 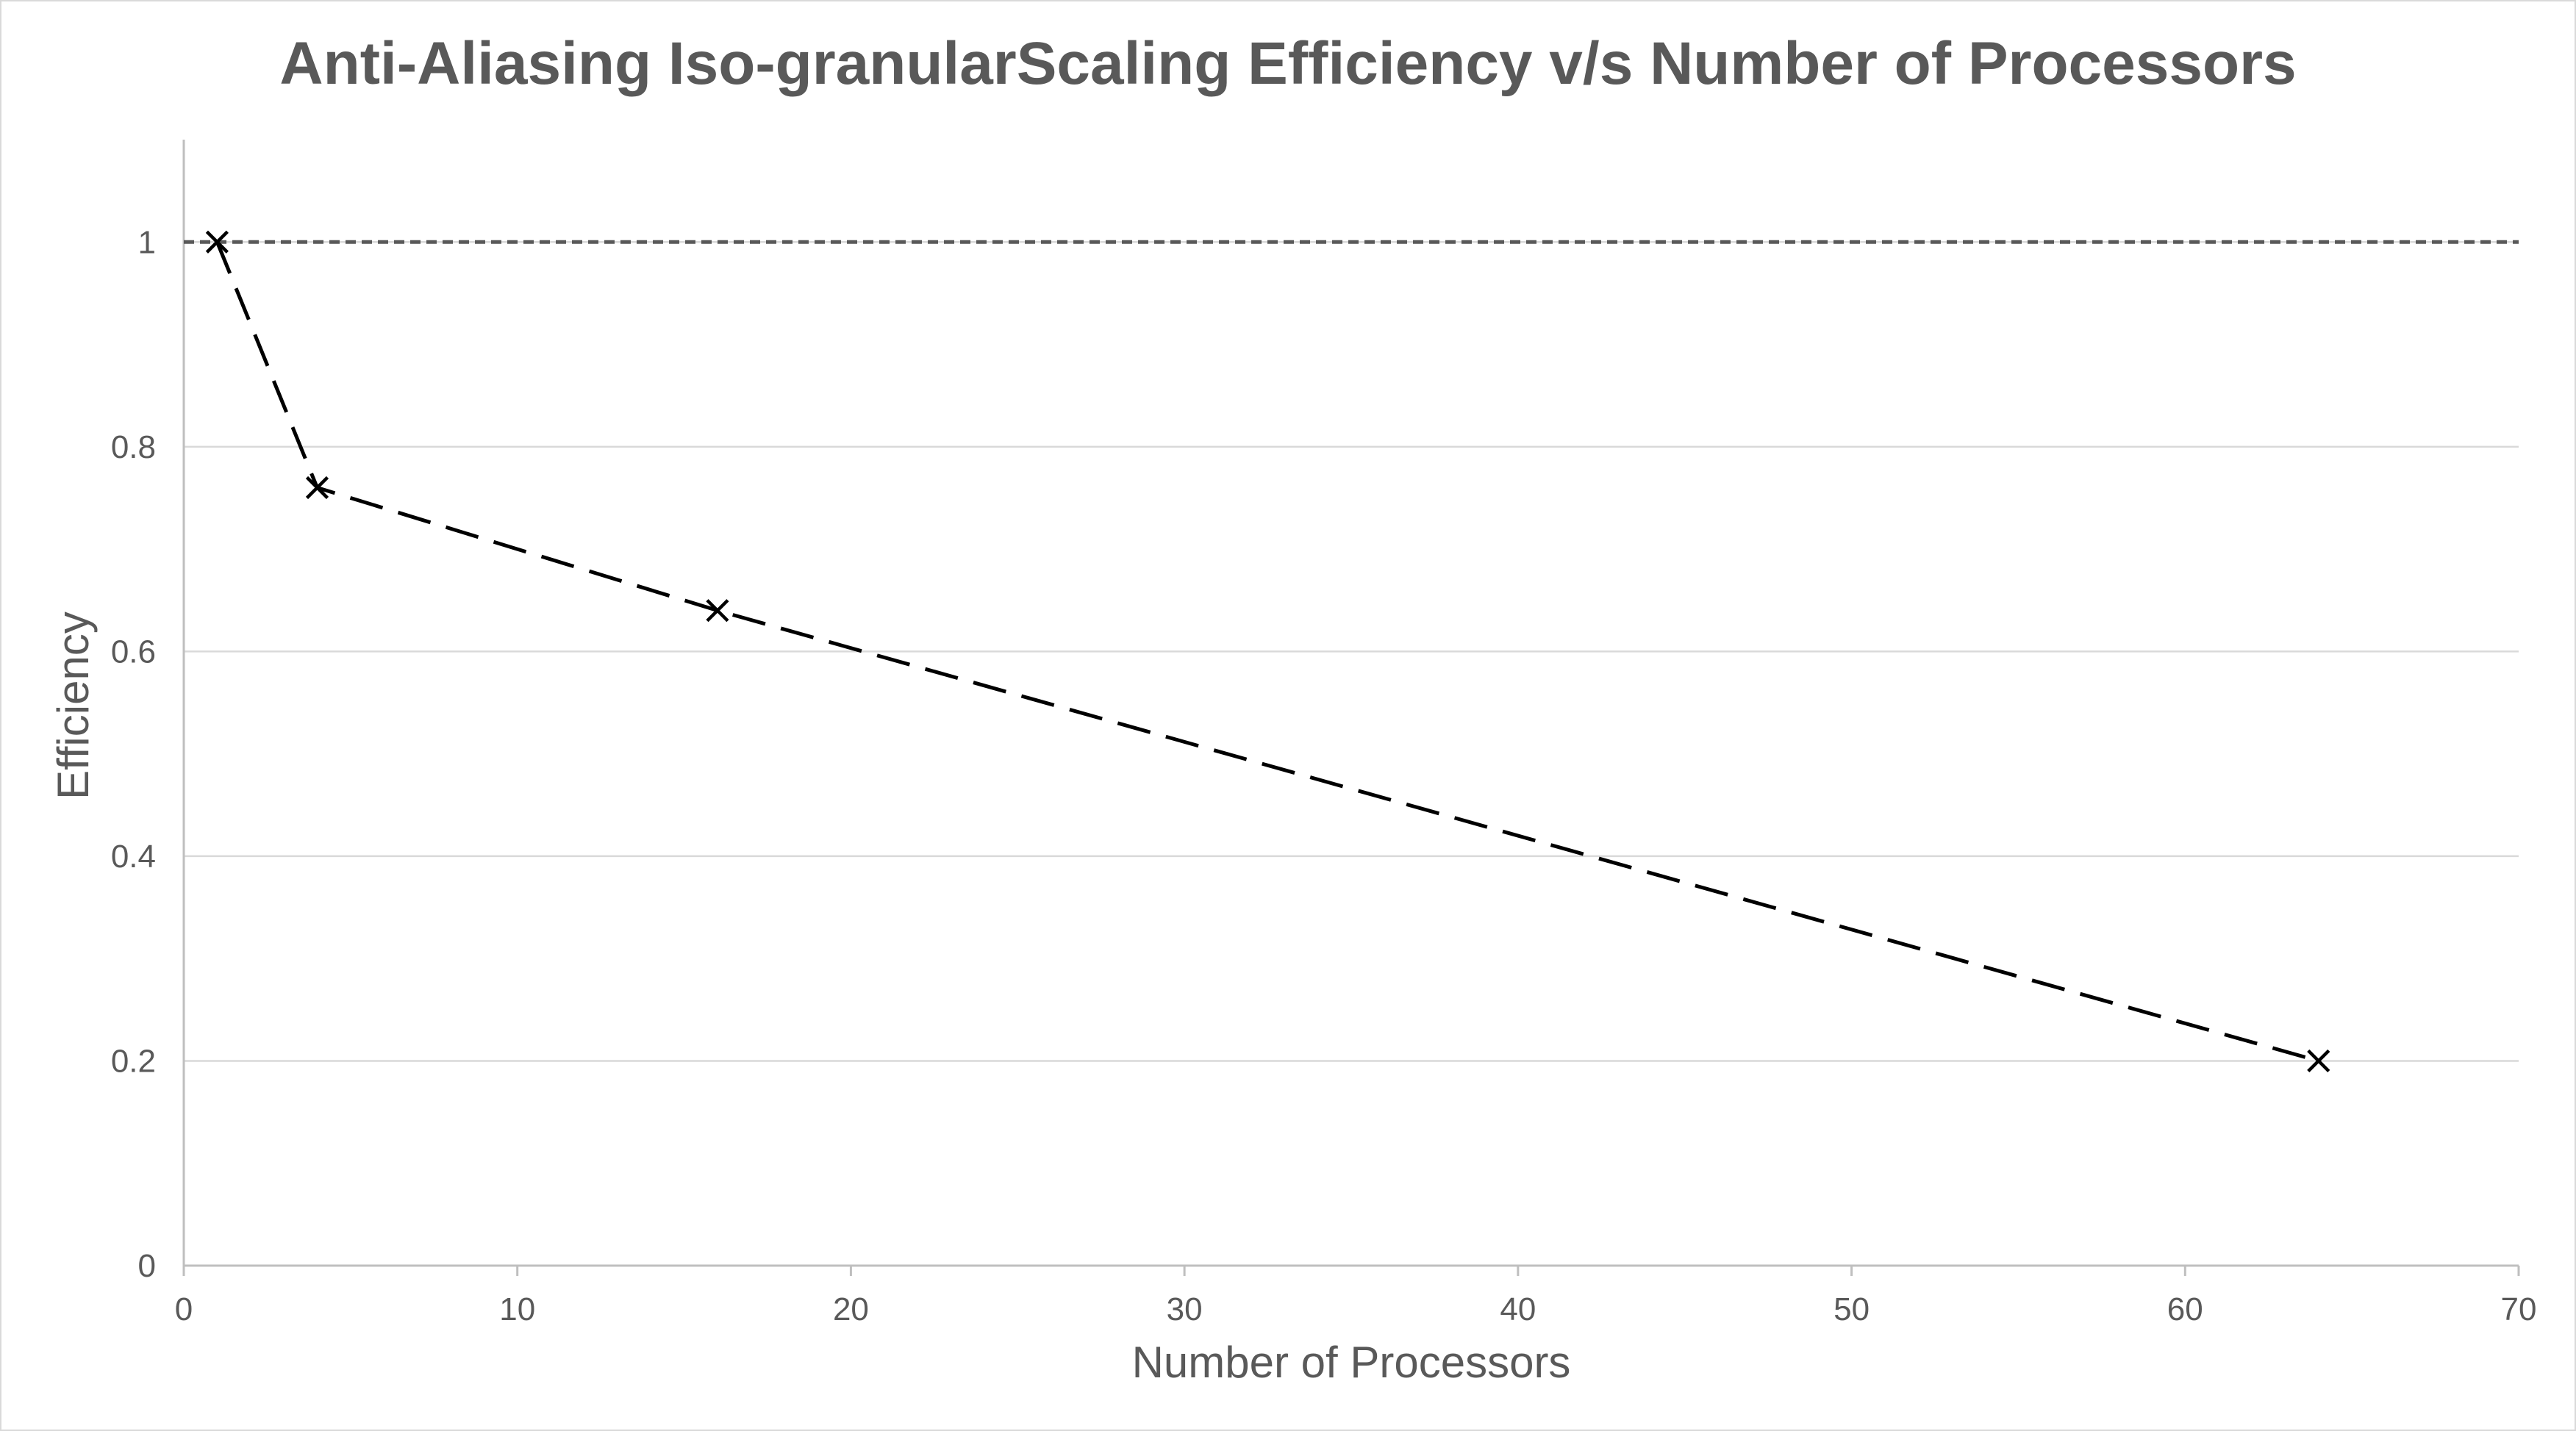 I want to click on y-tick-label-3: 0.6, so click(x=133, y=652).